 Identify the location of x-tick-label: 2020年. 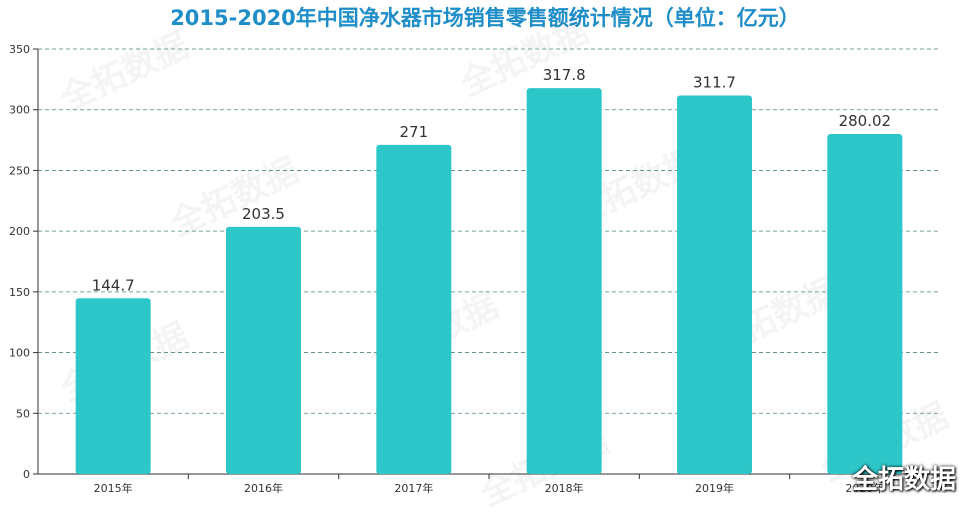
(864, 488).